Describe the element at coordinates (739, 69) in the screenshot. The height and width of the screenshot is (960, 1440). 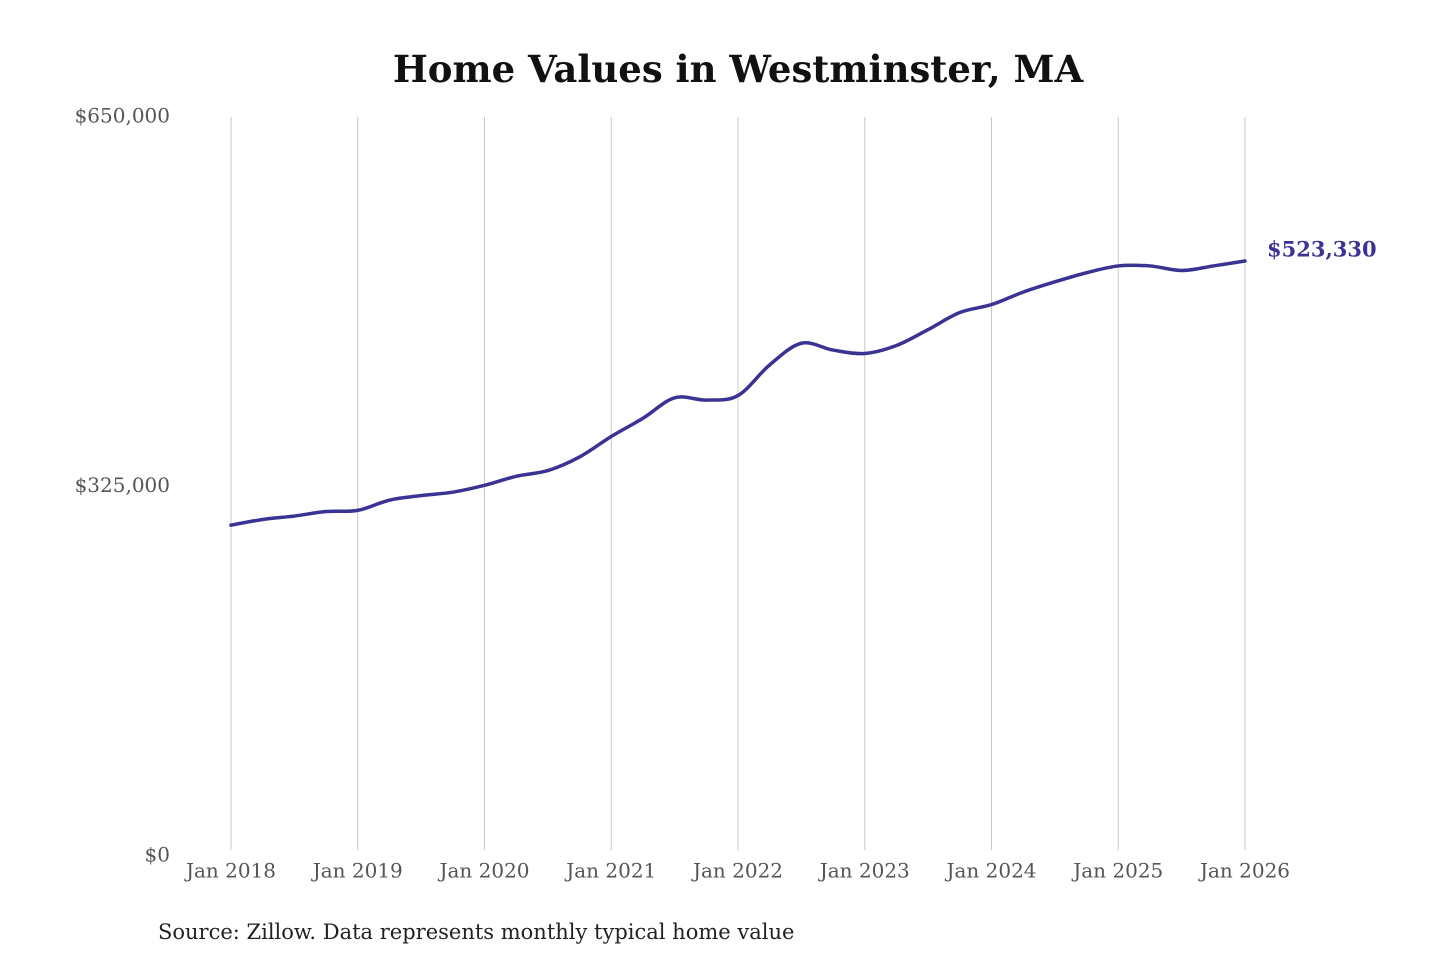
I see `chart-title: Home Values in Westminster, MA` at that location.